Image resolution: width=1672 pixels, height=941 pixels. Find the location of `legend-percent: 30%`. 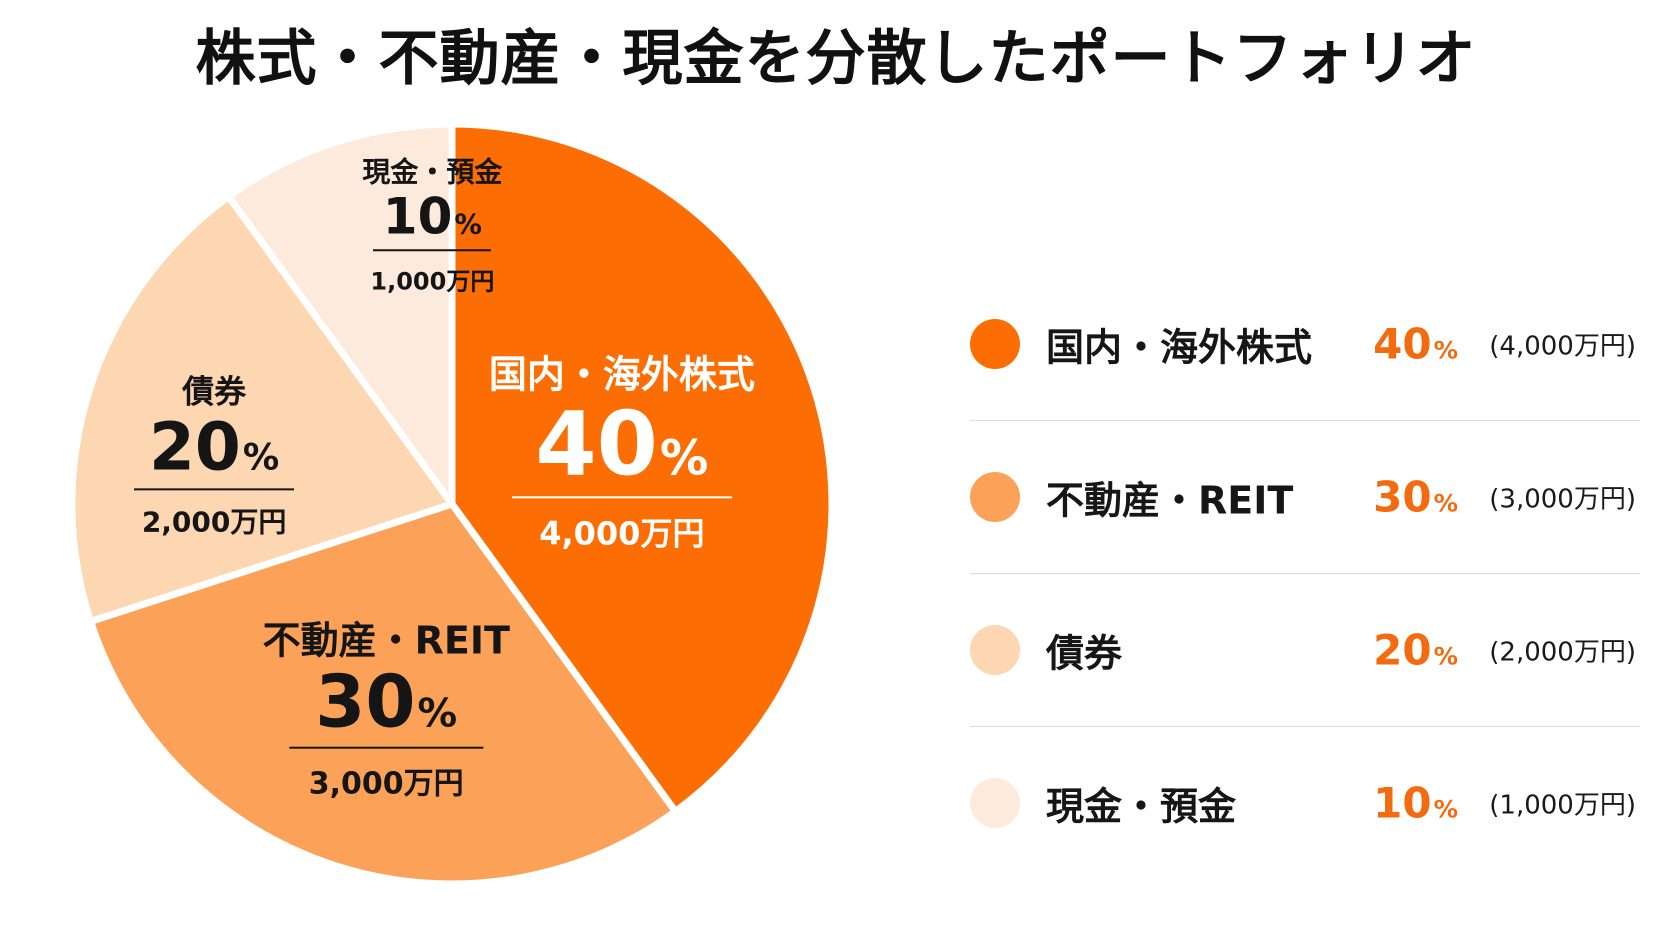

legend-percent: 30% is located at coordinates (1415, 497).